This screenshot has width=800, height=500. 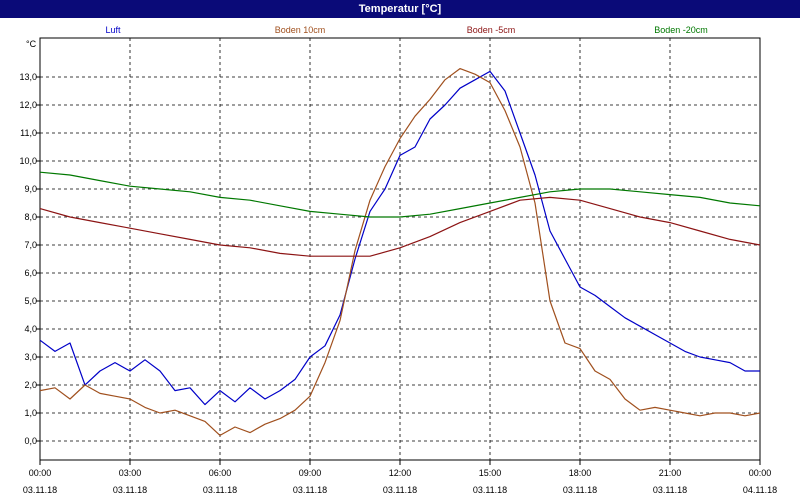 What do you see at coordinates (31, 44) in the screenshot?
I see `y-axis-unit: °C` at bounding box center [31, 44].